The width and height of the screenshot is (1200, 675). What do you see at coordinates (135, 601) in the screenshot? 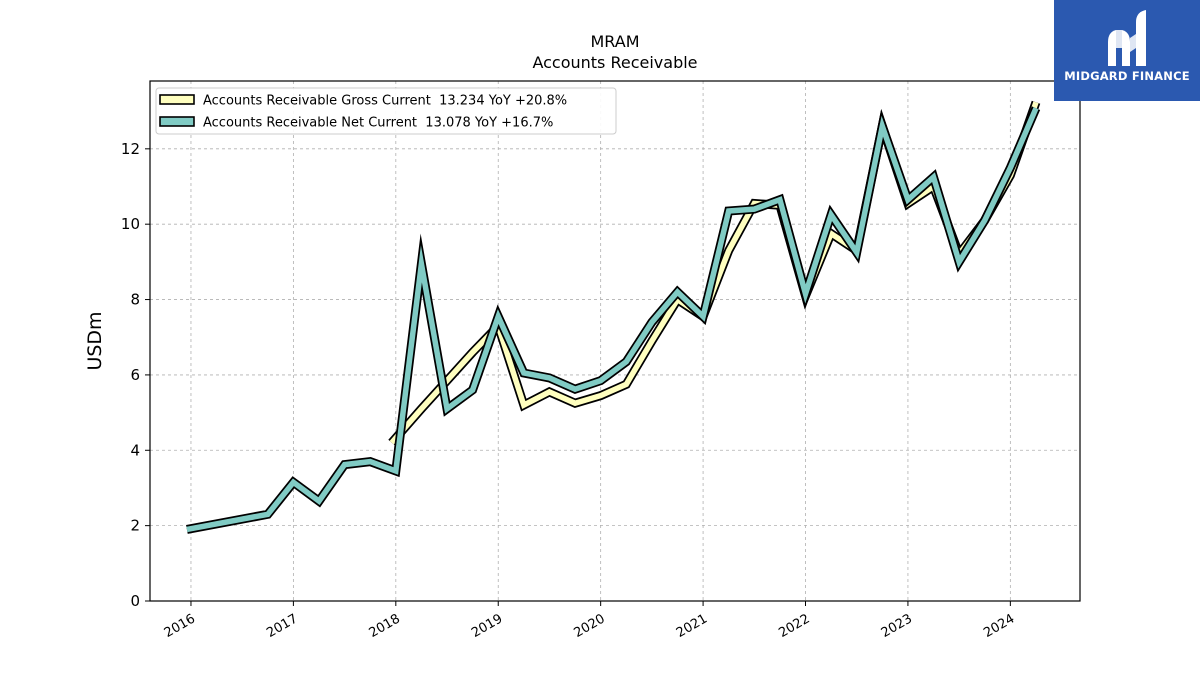
I see `y-tick-label: 0` at bounding box center [135, 601].